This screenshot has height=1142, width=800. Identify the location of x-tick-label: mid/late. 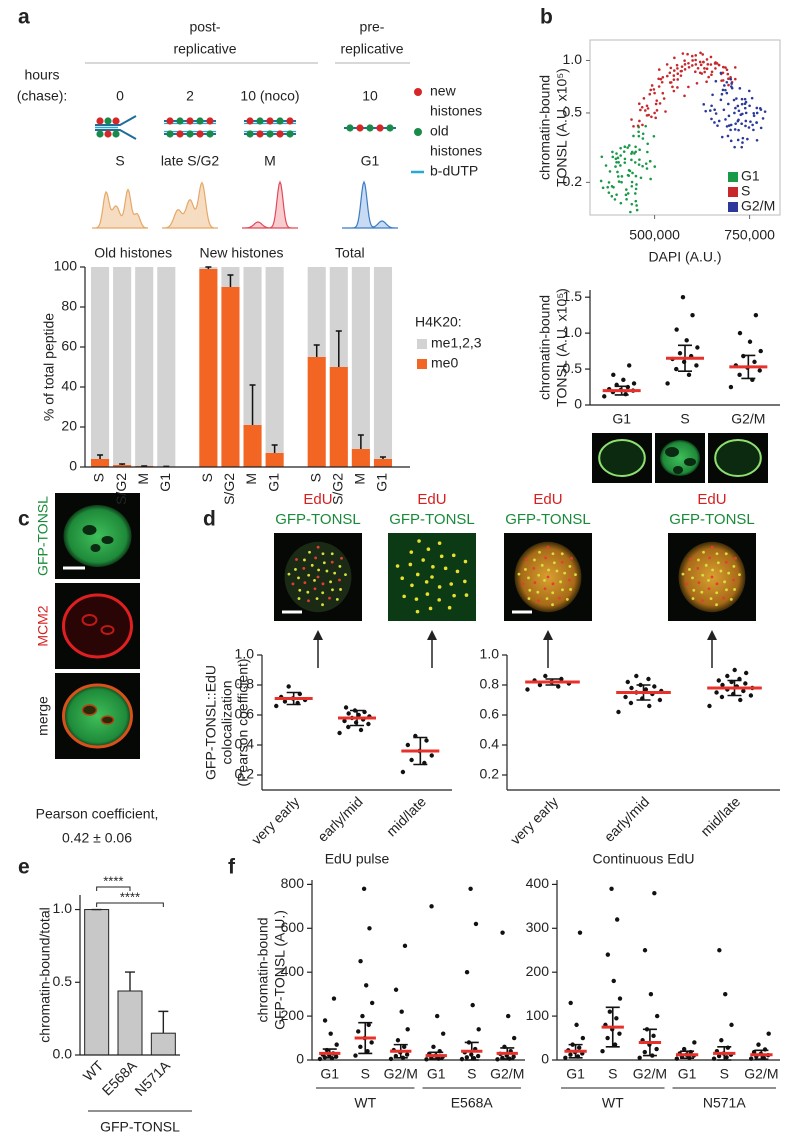
(720, 816).